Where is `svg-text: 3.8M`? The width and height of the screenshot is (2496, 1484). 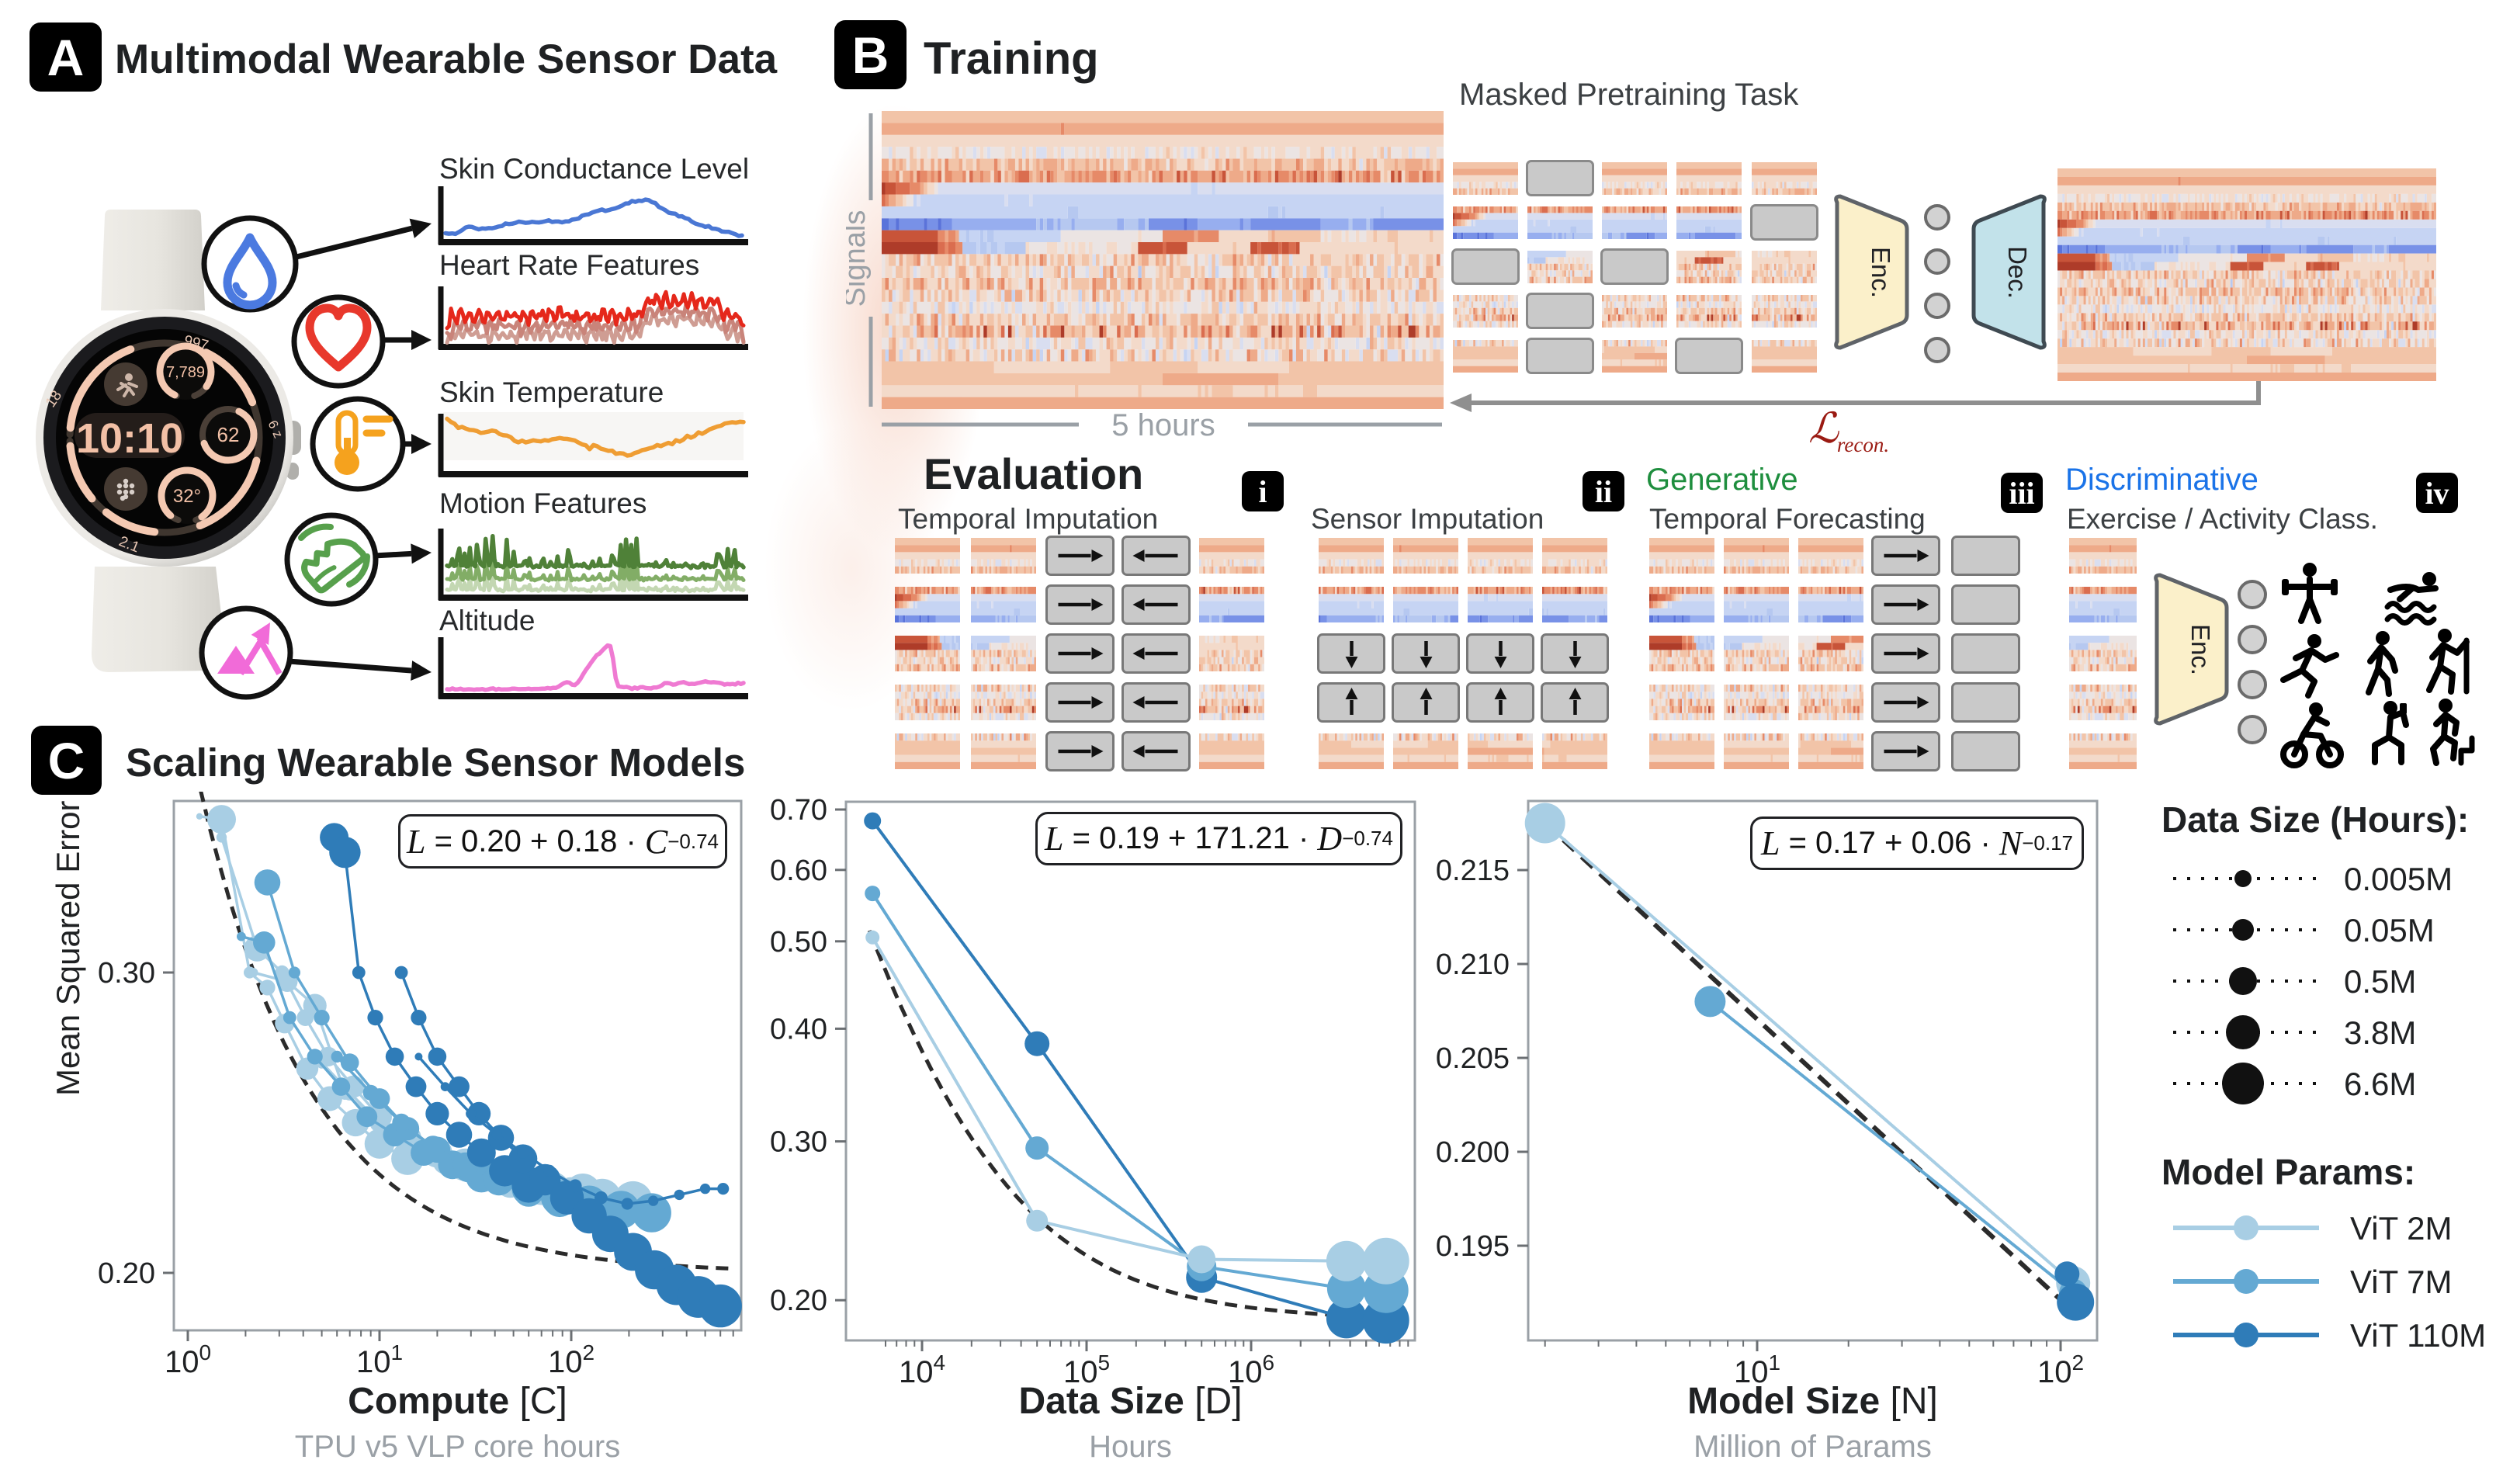 svg-text: 3.8M is located at coordinates (2380, 1032).